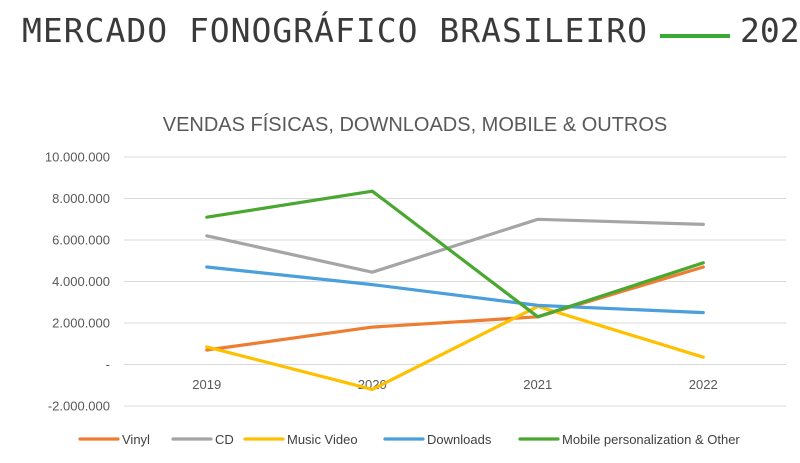 The image size is (800, 463). What do you see at coordinates (537, 384) in the screenshot?
I see `x-tick-label: 2021` at bounding box center [537, 384].